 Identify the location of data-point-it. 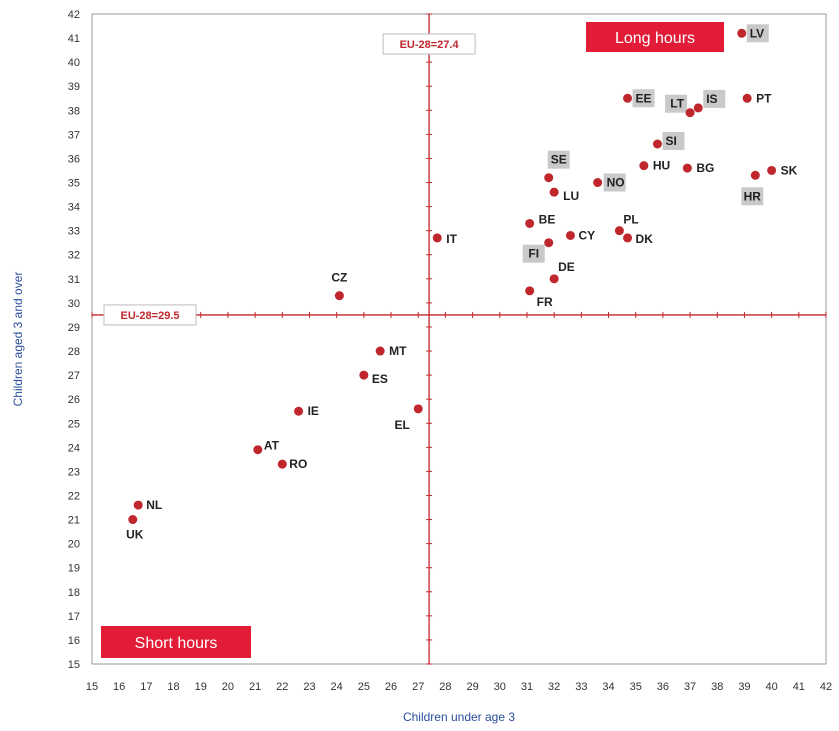
(437, 238).